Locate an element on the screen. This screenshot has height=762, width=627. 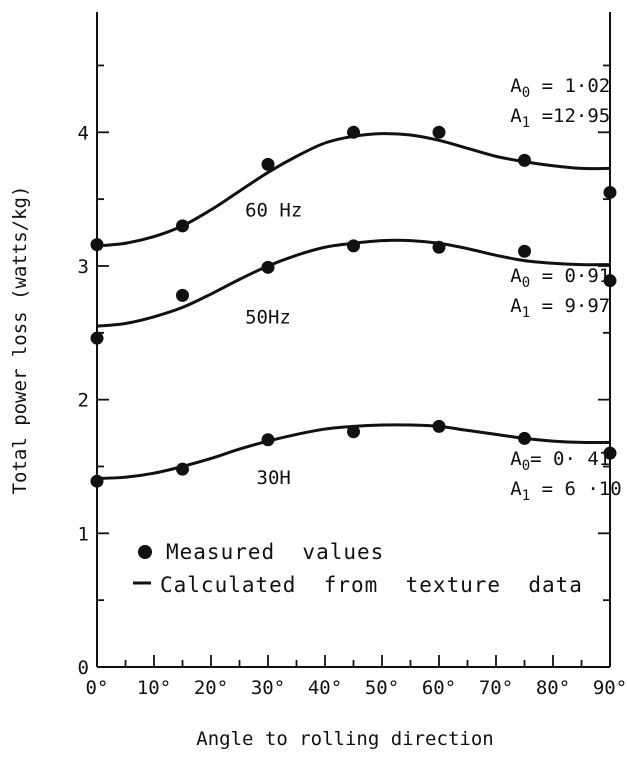
series-labels: 60 Hz 50Hz 30H is located at coordinates (273, 344).